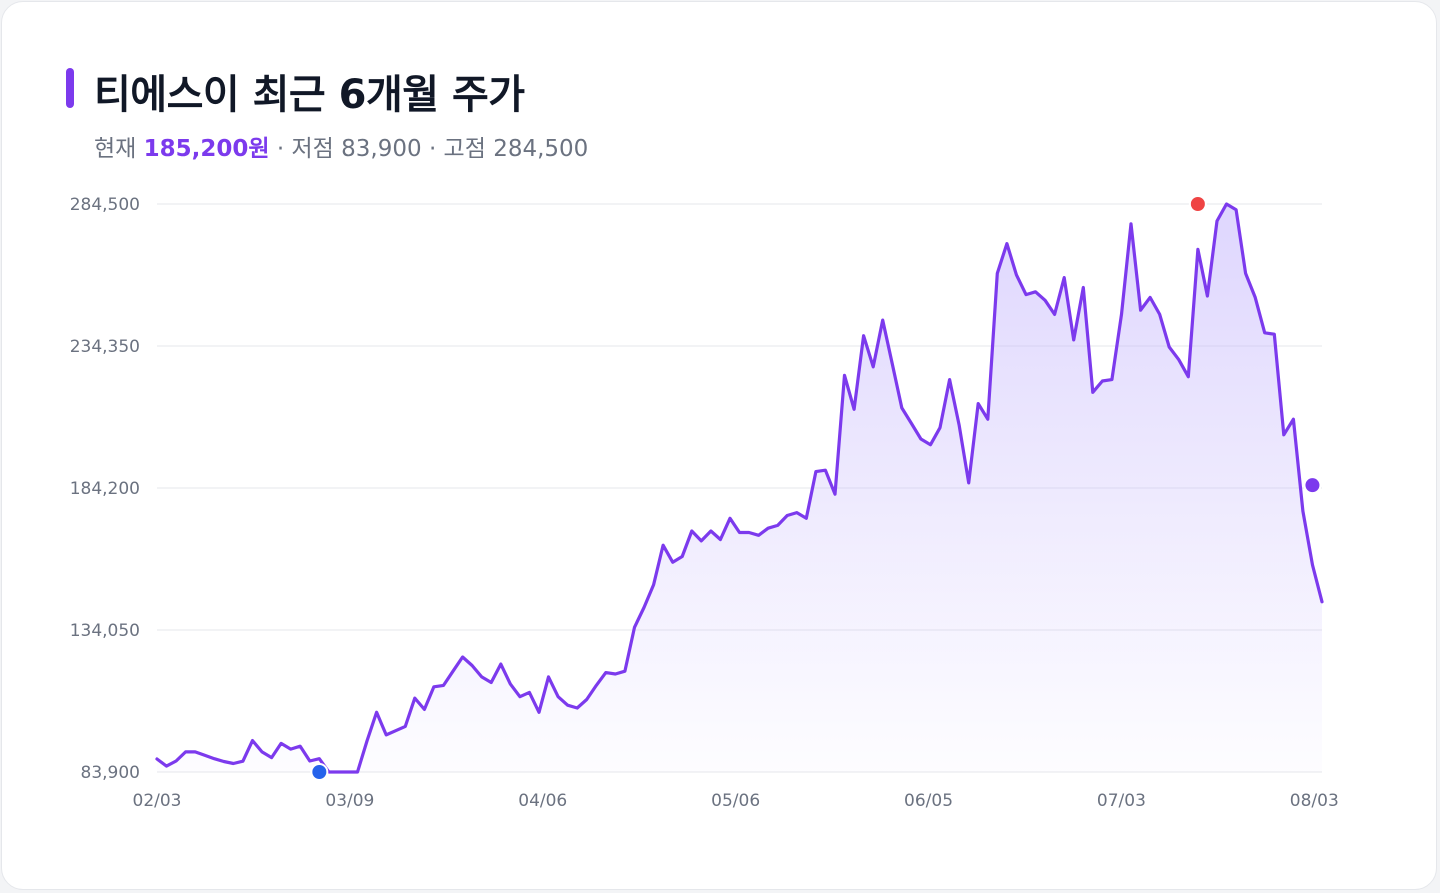 The height and width of the screenshot is (893, 1440). Describe the element at coordinates (105, 631) in the screenshot. I see `y-tick-label: 134,050` at that location.